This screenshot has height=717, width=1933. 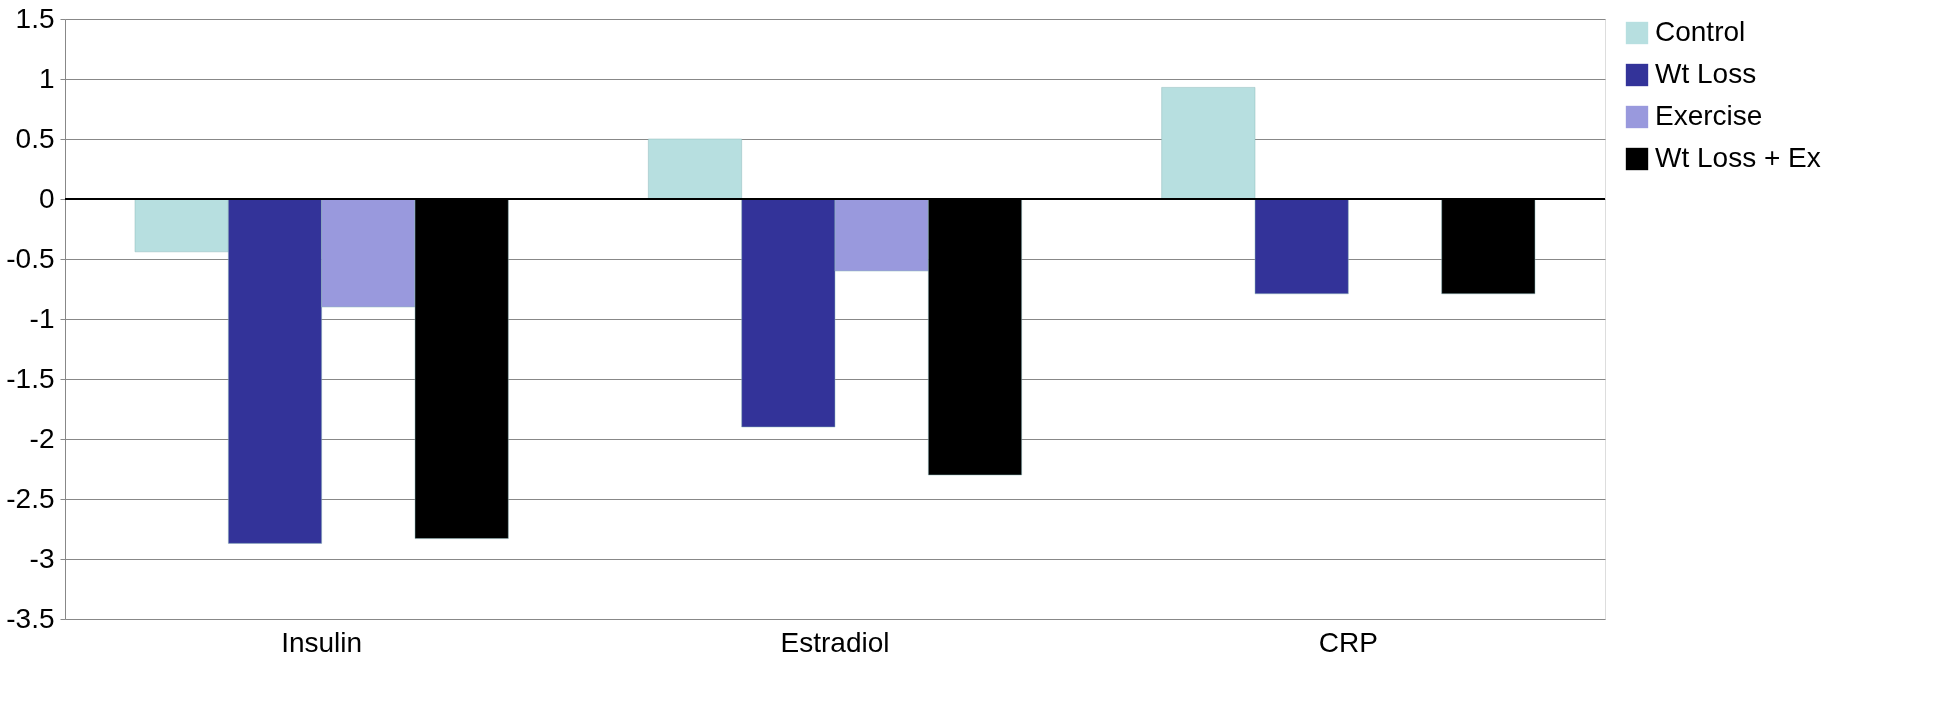 What do you see at coordinates (30, 378) in the screenshot?
I see `y-tick-label: -1.5` at bounding box center [30, 378].